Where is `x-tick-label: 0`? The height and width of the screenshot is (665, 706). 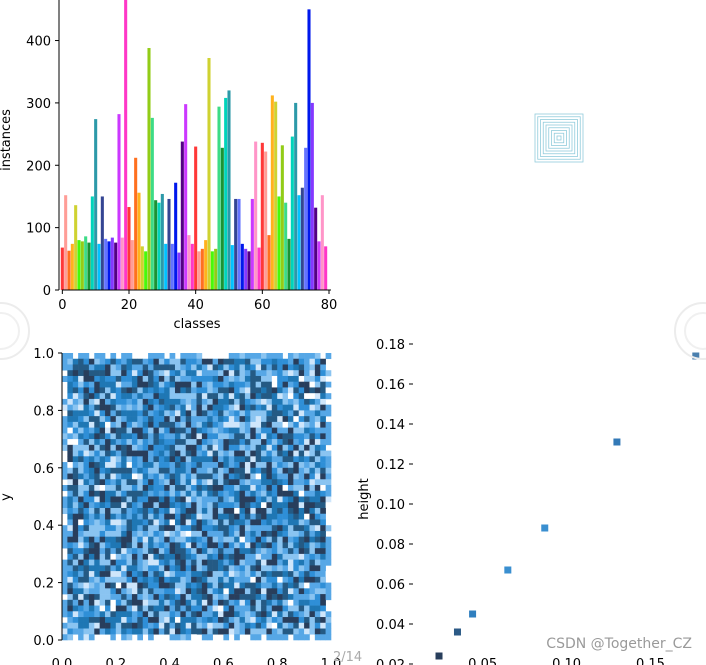 x-tick-label: 0 is located at coordinates (62, 305).